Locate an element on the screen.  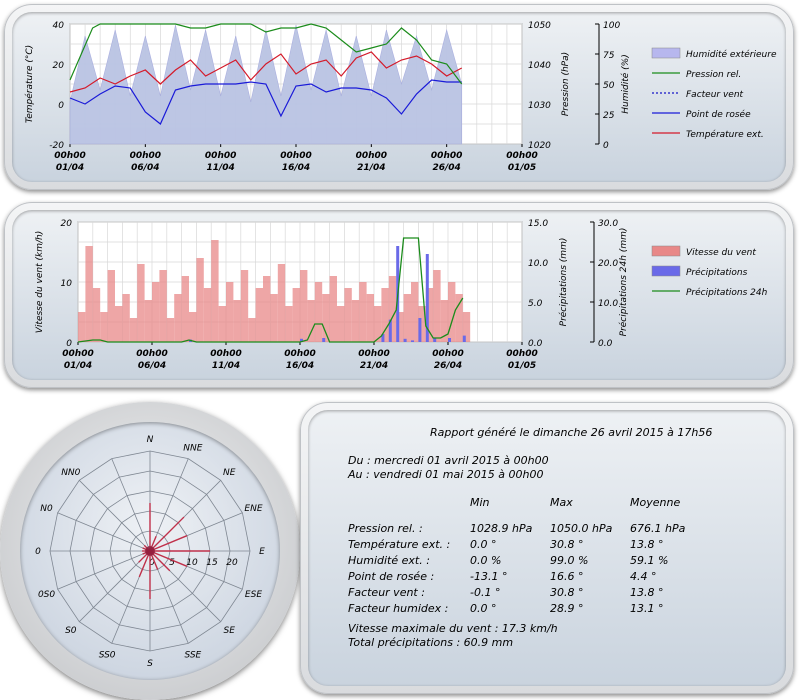
report-cell-label: Température ext. : is located at coordinates (399, 544).